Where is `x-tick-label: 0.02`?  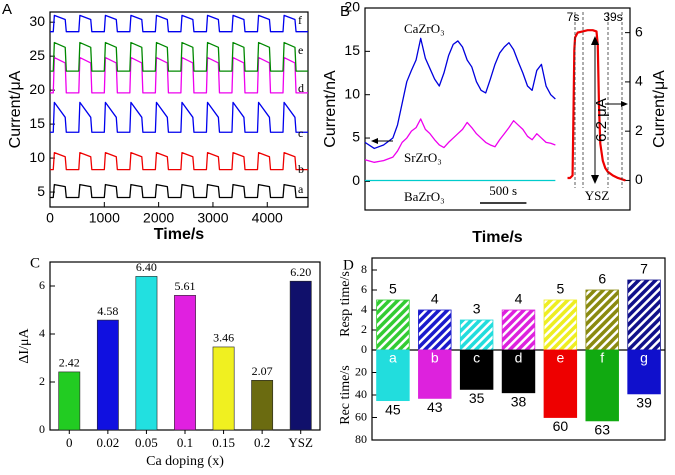 x-tick-label: 0.02 is located at coordinates (107, 442).